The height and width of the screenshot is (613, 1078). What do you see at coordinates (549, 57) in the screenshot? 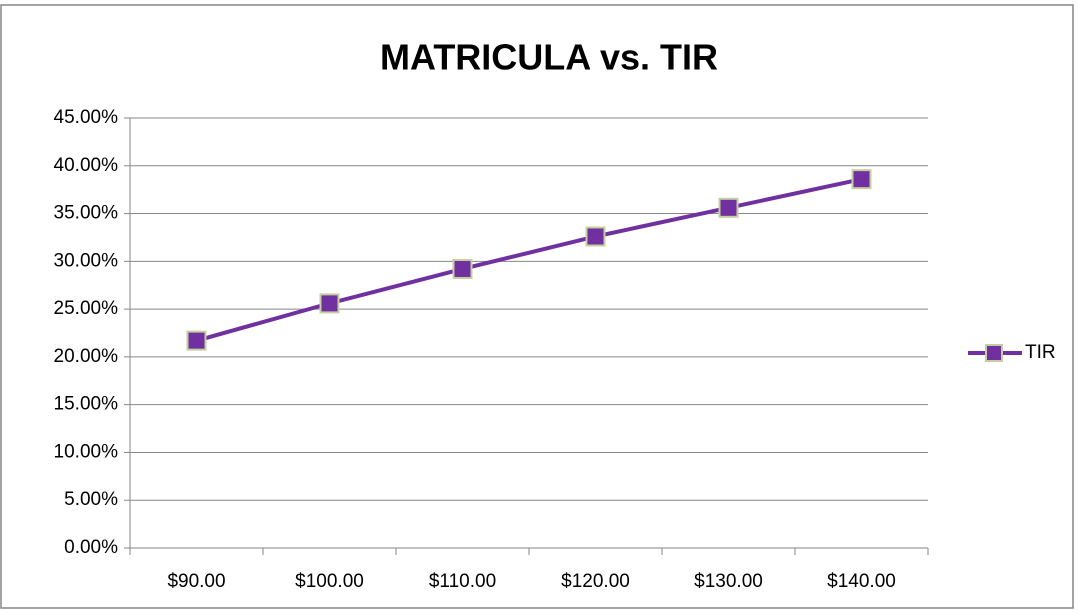
I see `chart-title: MATRICULA vs. TIR` at bounding box center [549, 57].